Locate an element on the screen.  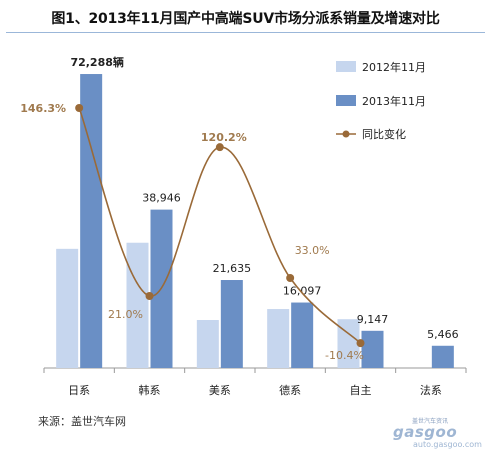
watermark-logo: gasgoo is located at coordinates (425, 432).